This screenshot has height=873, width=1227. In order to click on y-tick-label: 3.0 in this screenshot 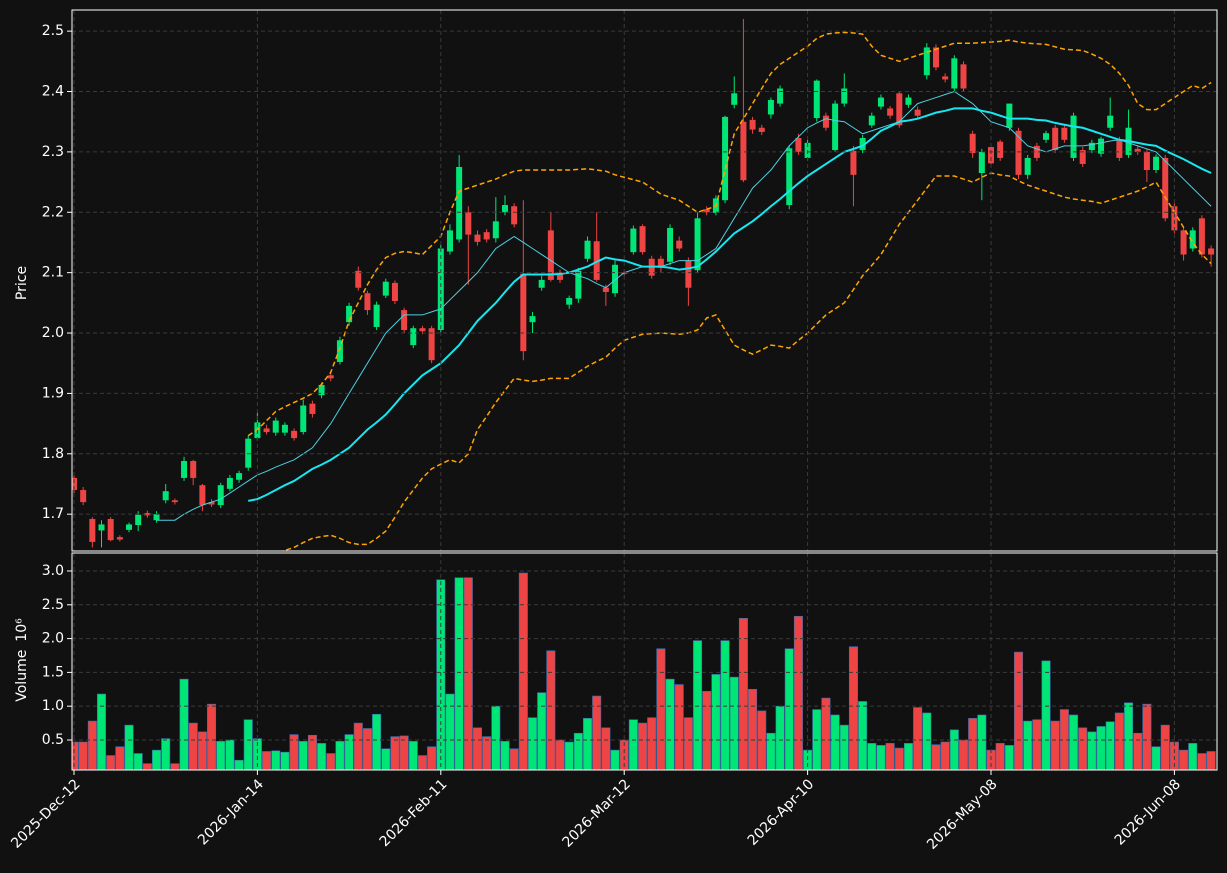, I will do `click(53, 571)`.